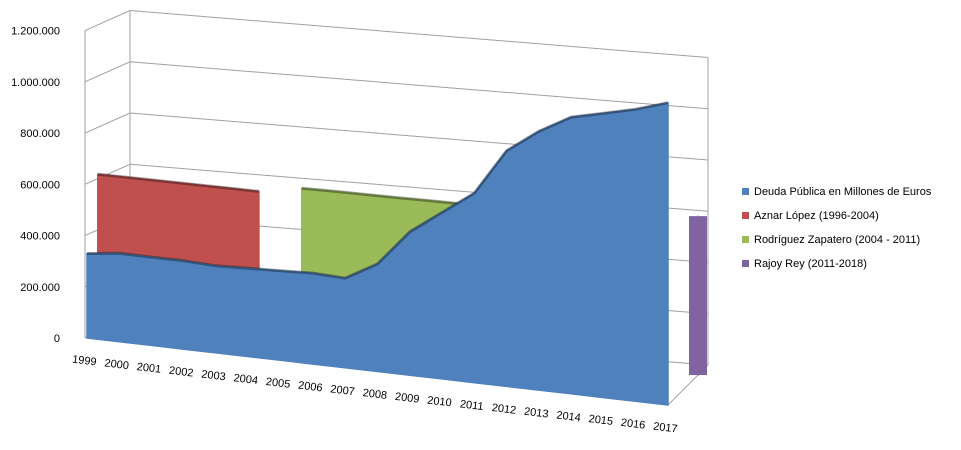  I want to click on x-tick-label: 2012, so click(504, 409).